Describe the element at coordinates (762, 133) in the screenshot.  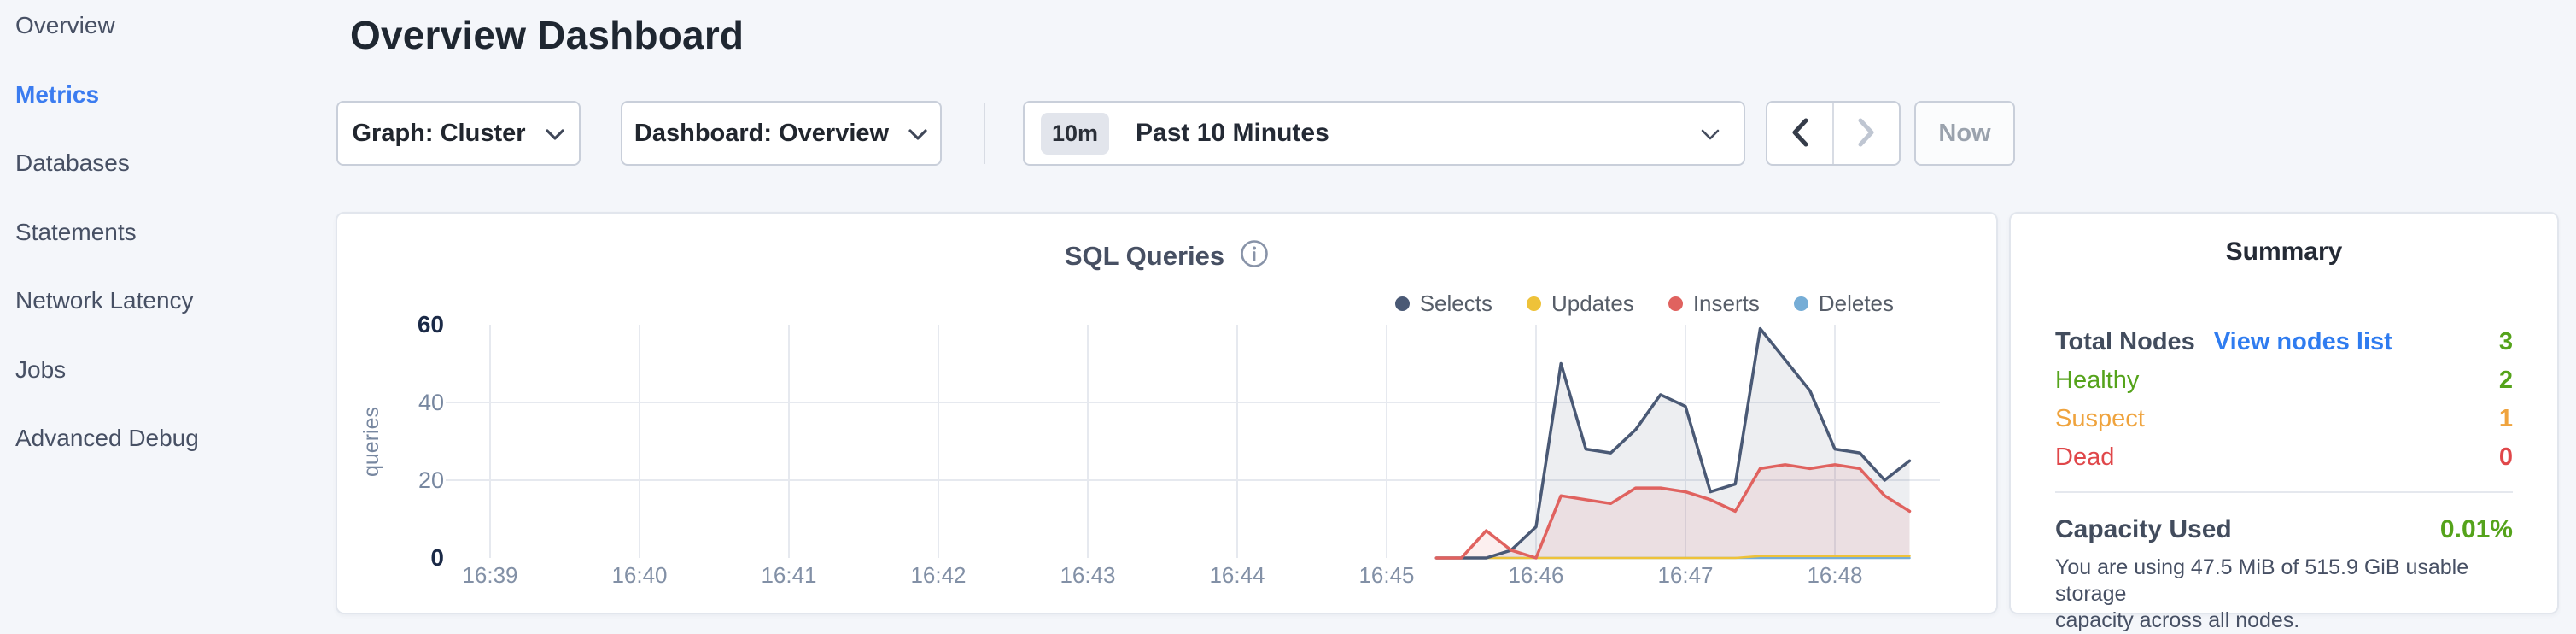
I see `dashboard-dropdown-label: Dashboard: Overview` at that location.